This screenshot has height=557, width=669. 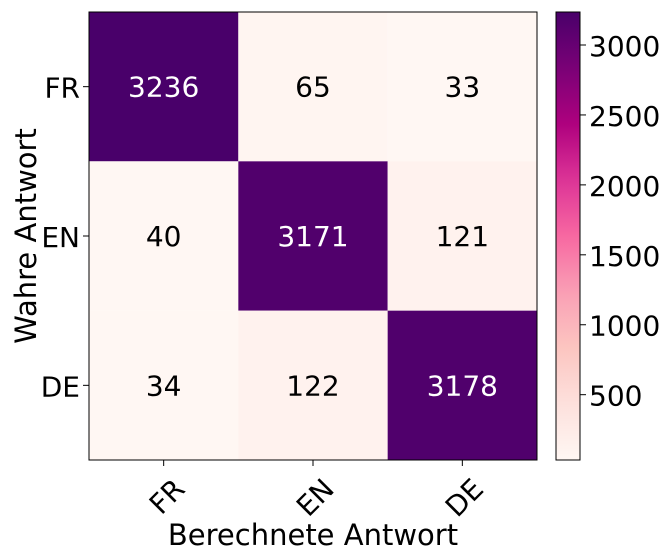 I want to click on y-axis-label: Wahre Antwort, so click(x=26, y=236).